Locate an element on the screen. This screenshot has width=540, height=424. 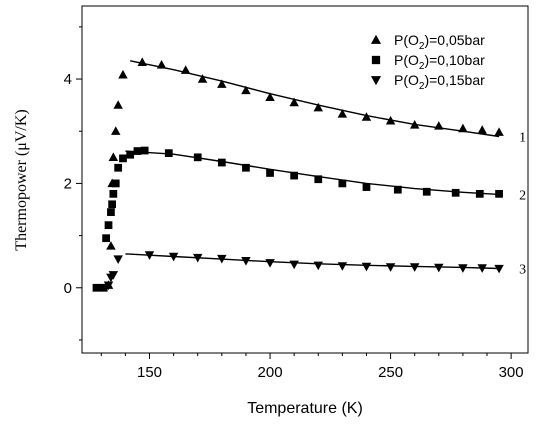
legend-label-1: P(O2)=0,05bar is located at coordinates (439, 42).